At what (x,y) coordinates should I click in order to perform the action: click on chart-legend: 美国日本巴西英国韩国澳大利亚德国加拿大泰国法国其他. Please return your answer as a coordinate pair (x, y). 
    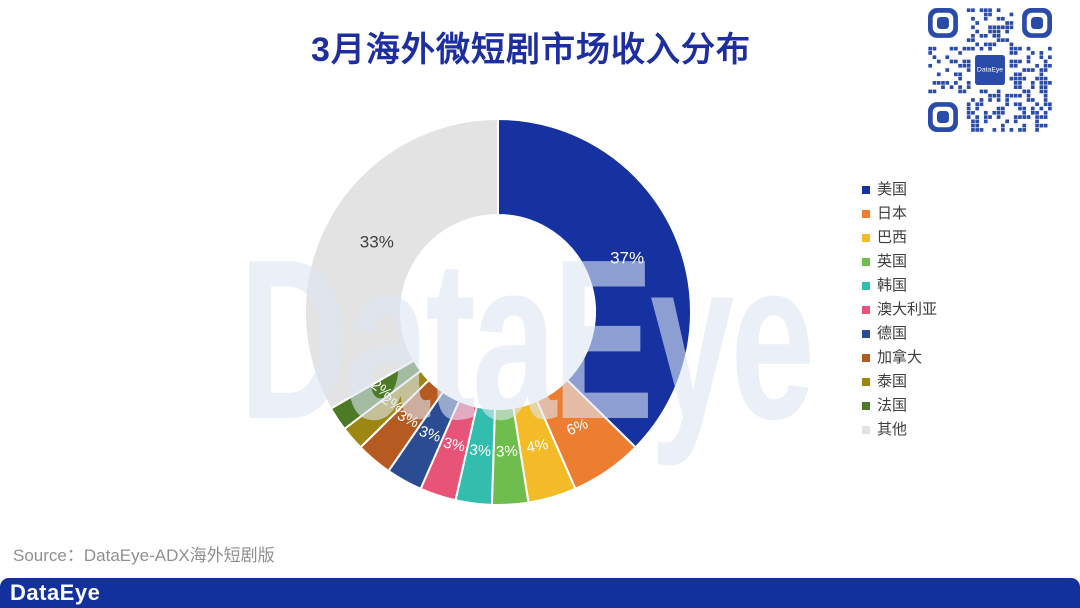
    Looking at the image, I should click on (899, 309).